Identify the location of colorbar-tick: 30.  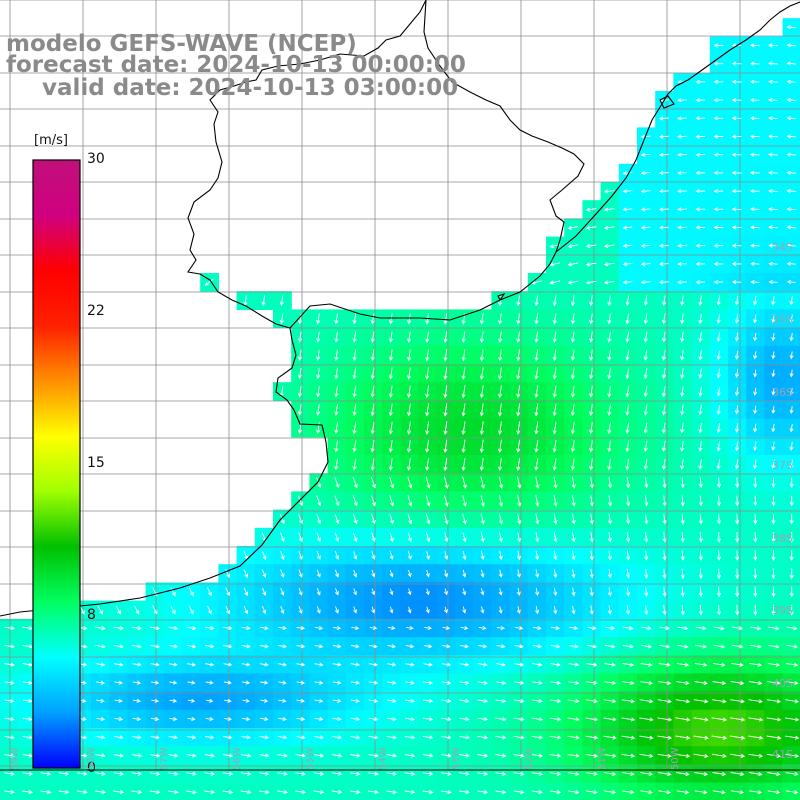
(96, 159).